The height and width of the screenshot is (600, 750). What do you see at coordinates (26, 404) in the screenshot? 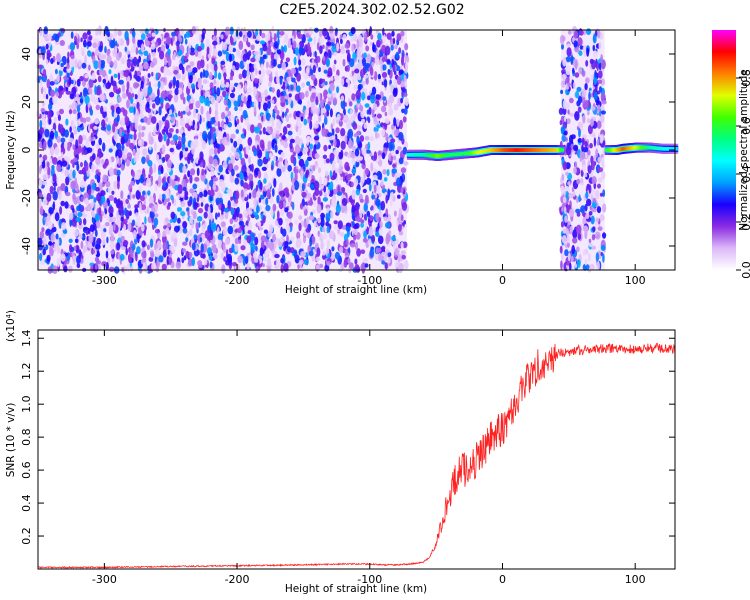
I see `snr-y-tick-label: 1.0` at bounding box center [26, 404].